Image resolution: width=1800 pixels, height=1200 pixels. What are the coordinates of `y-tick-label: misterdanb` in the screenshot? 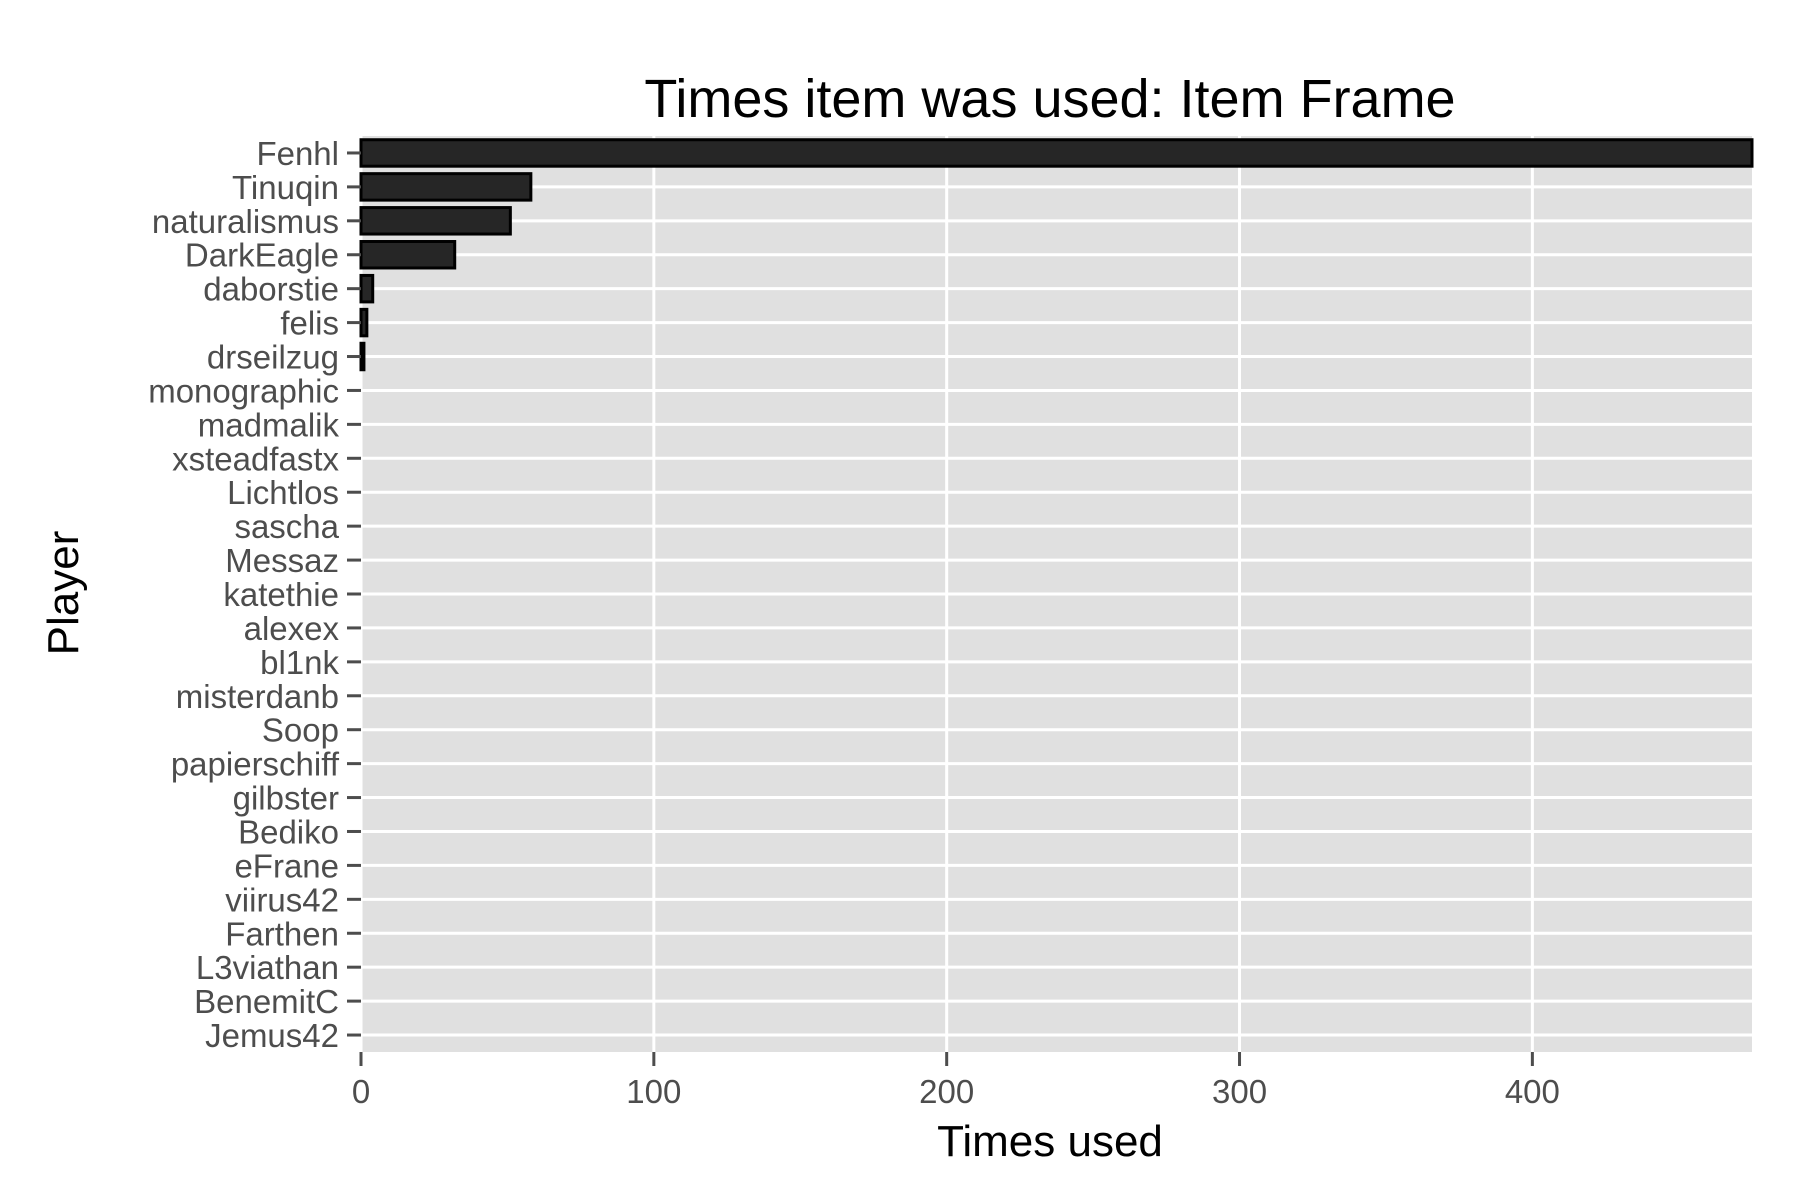 It's located at (257, 696).